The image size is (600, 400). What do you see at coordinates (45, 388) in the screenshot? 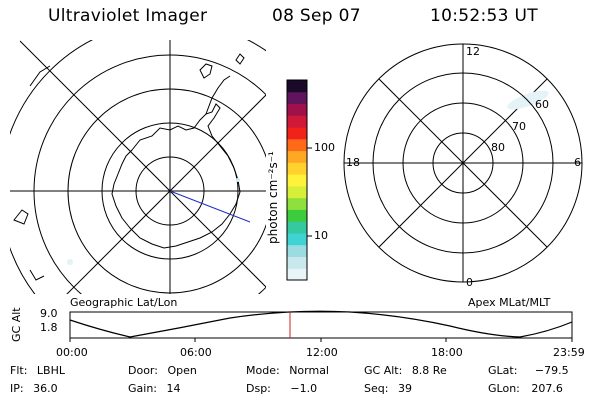
I see `info-value: 36.0` at bounding box center [45, 388].